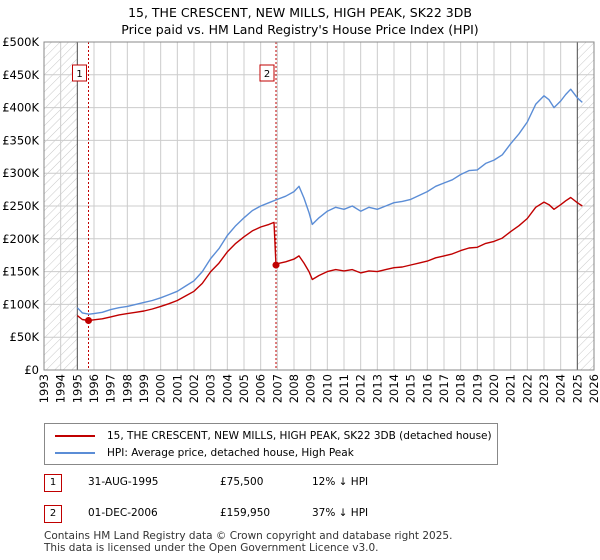 This screenshot has width=600, height=560. Describe the element at coordinates (377, 388) in the screenshot. I see `x-tick-label: 2013` at that location.